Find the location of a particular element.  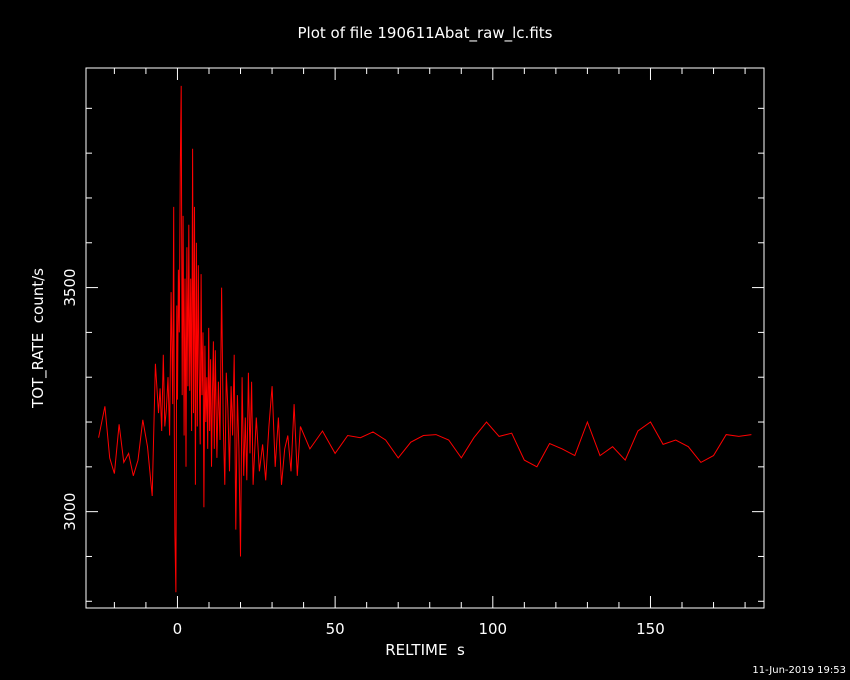

y-axis-tick-labels: 3000 3500 is located at coordinates (70, 399).